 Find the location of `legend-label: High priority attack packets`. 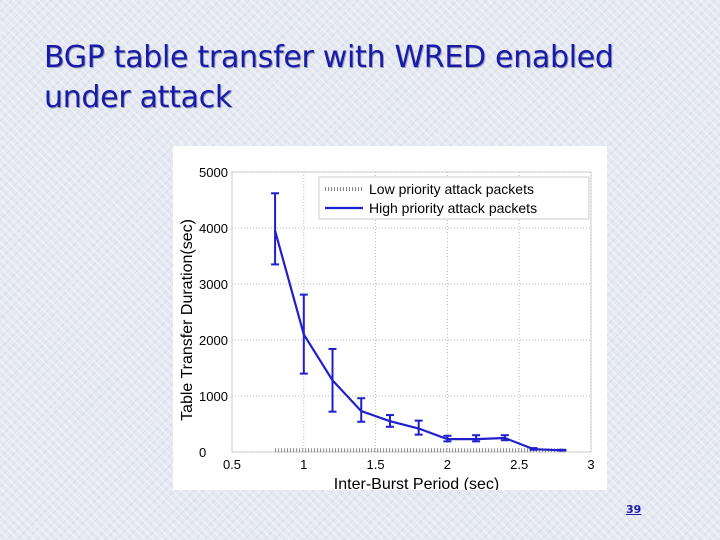

legend-label: High priority attack packets is located at coordinates (453, 208).